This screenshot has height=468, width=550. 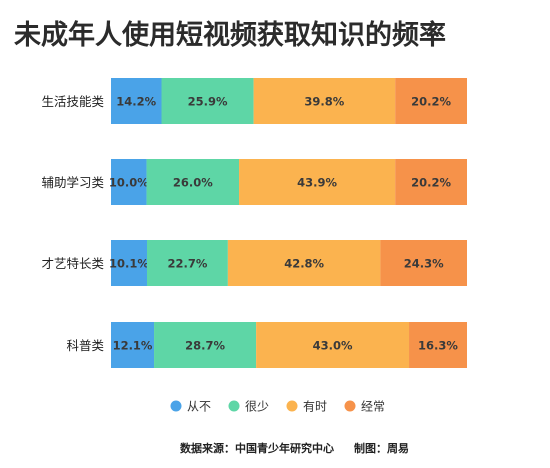 What do you see at coordinates (72, 101) in the screenshot?
I see `category-label: 生活技能类` at bounding box center [72, 101].